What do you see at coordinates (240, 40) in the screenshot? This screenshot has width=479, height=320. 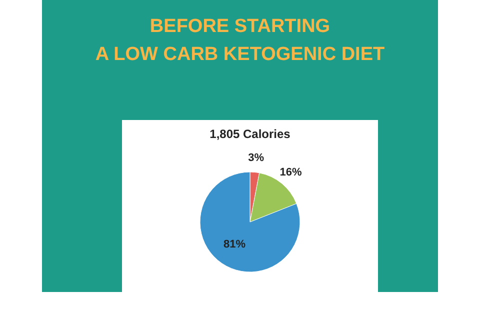 I see `chart-title: BEFORE STARTING A LOW CARB KETOGENIC DIET` at bounding box center [240, 40].